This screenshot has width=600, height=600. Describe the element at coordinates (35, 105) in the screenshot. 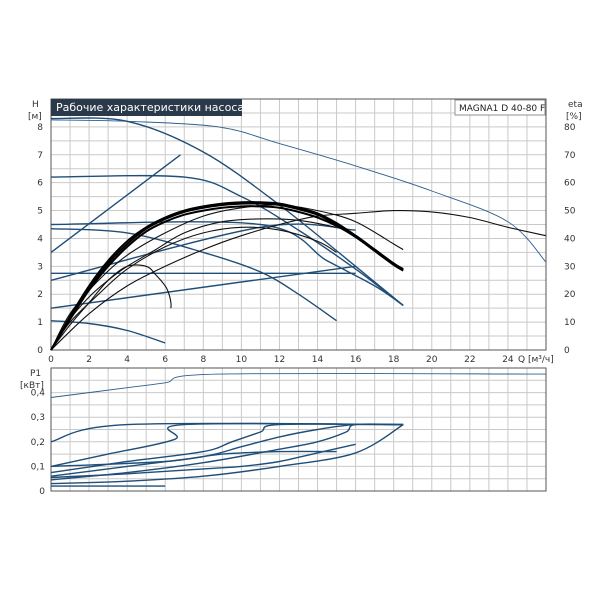

I see `y-axis-label-left: H` at that location.